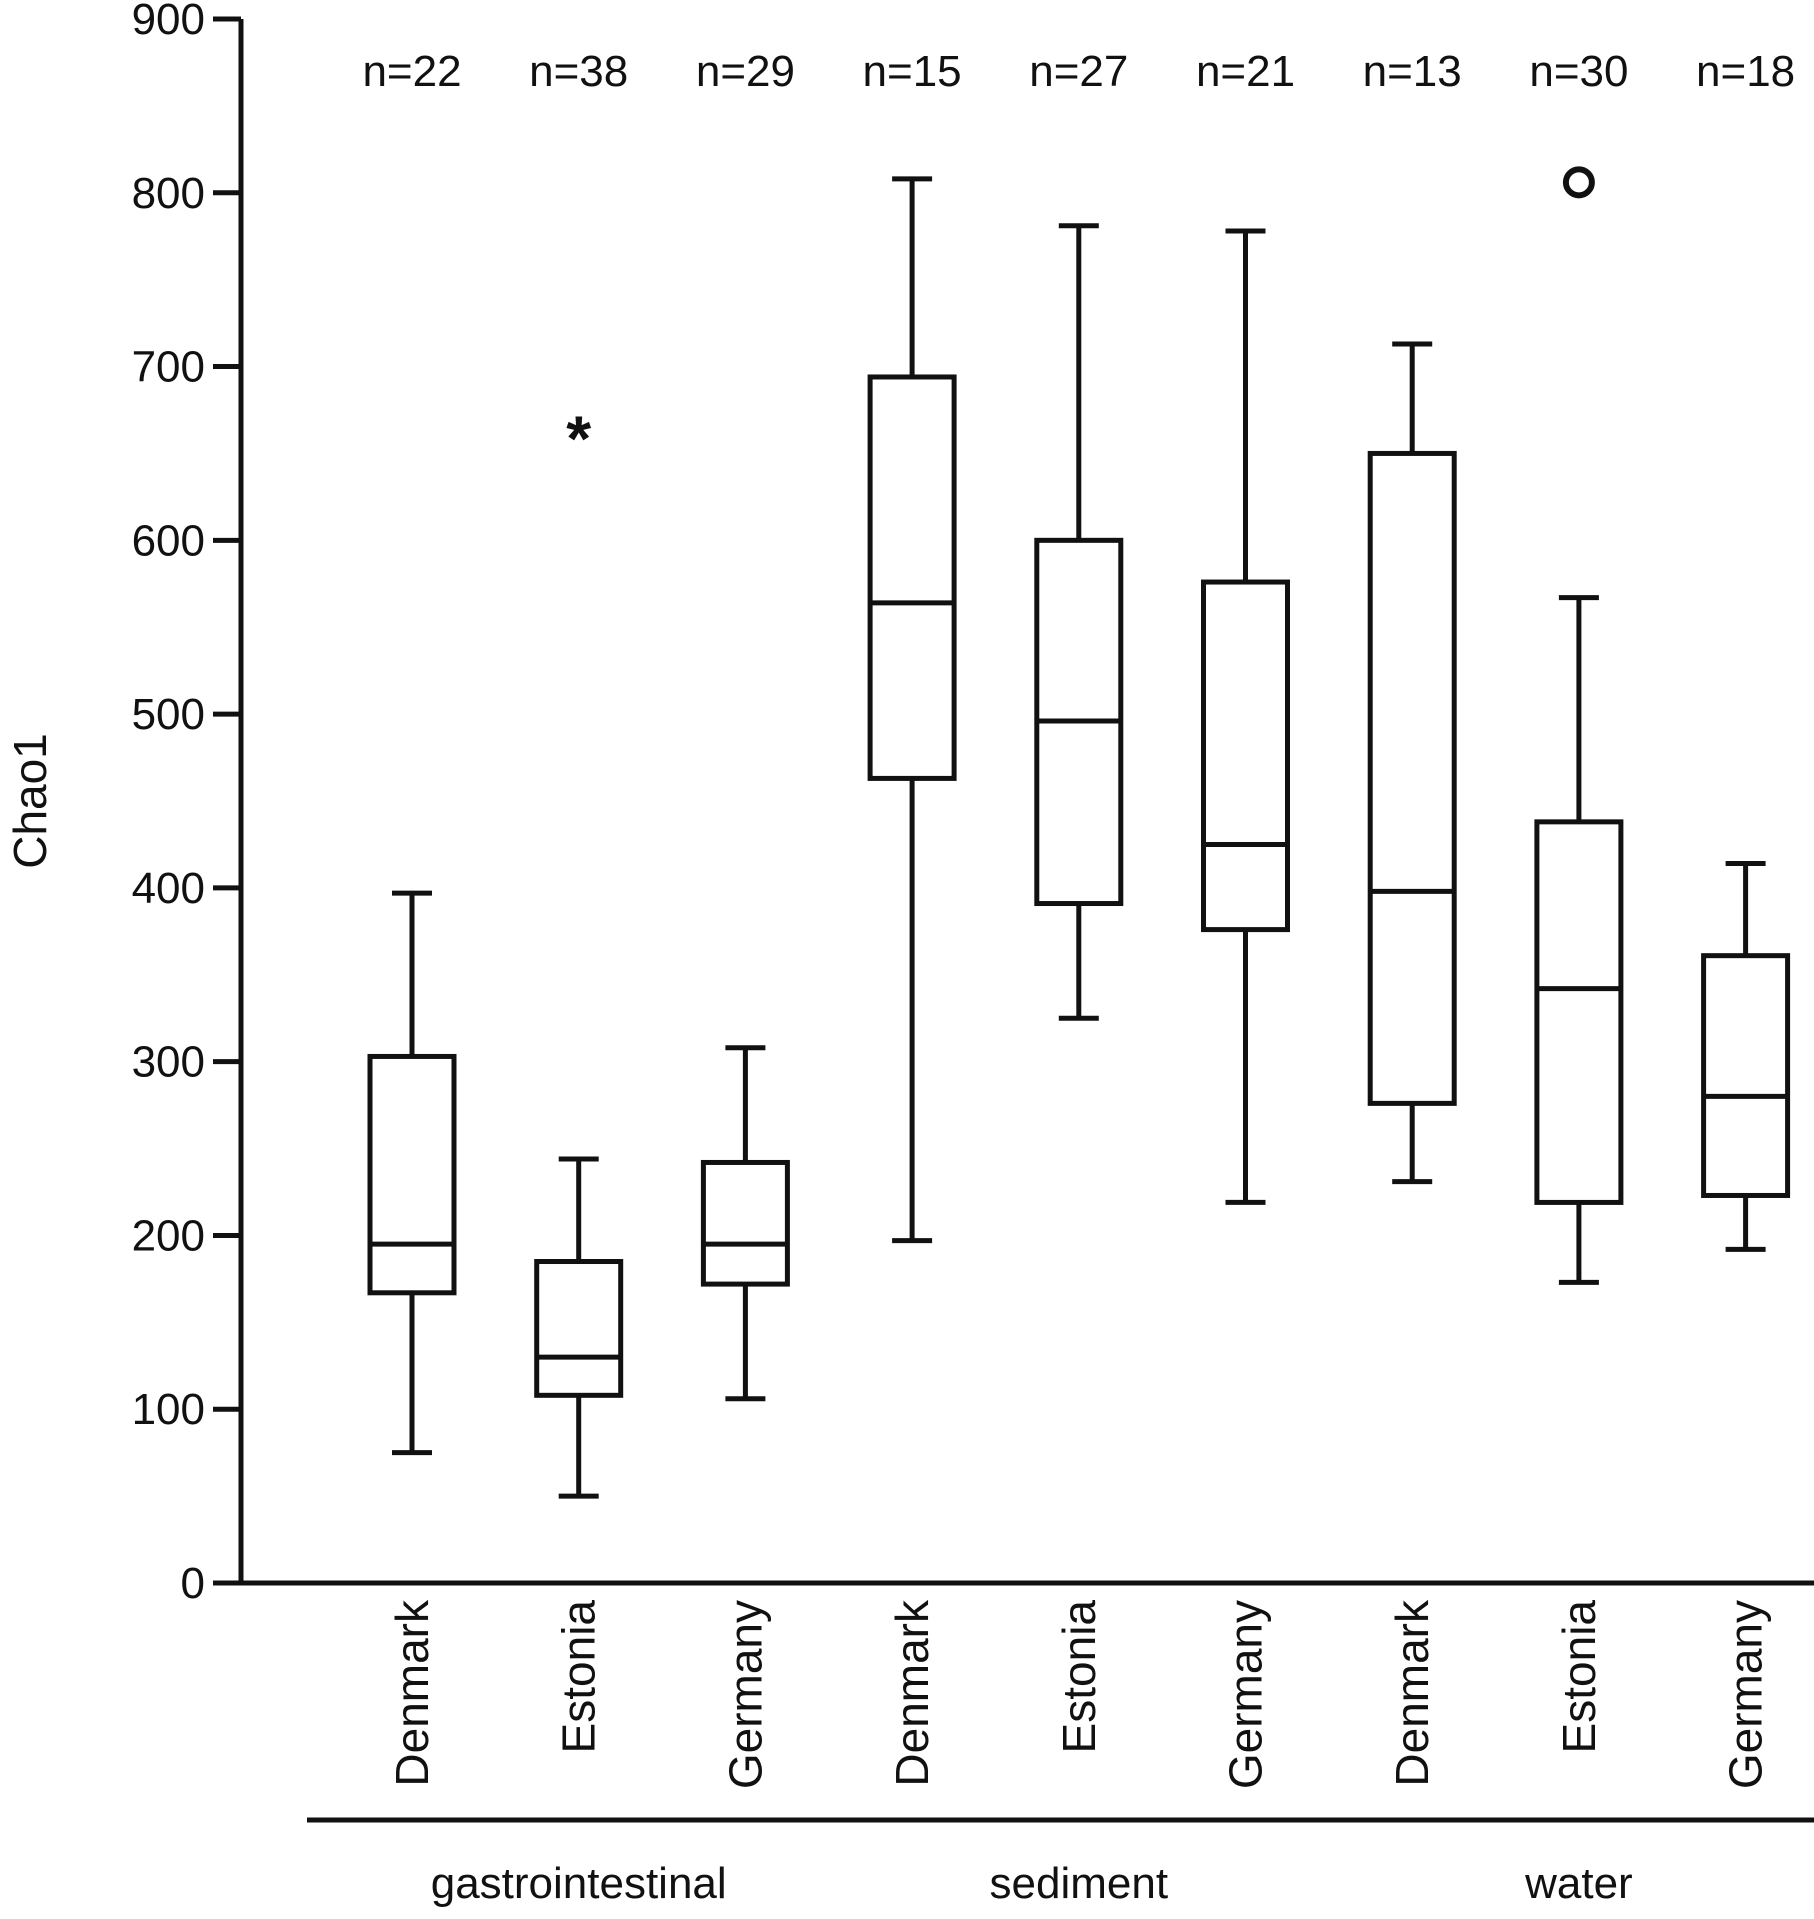 This screenshot has width=1814, height=1919. I want to click on n-count-label: n=13, so click(1412, 71).